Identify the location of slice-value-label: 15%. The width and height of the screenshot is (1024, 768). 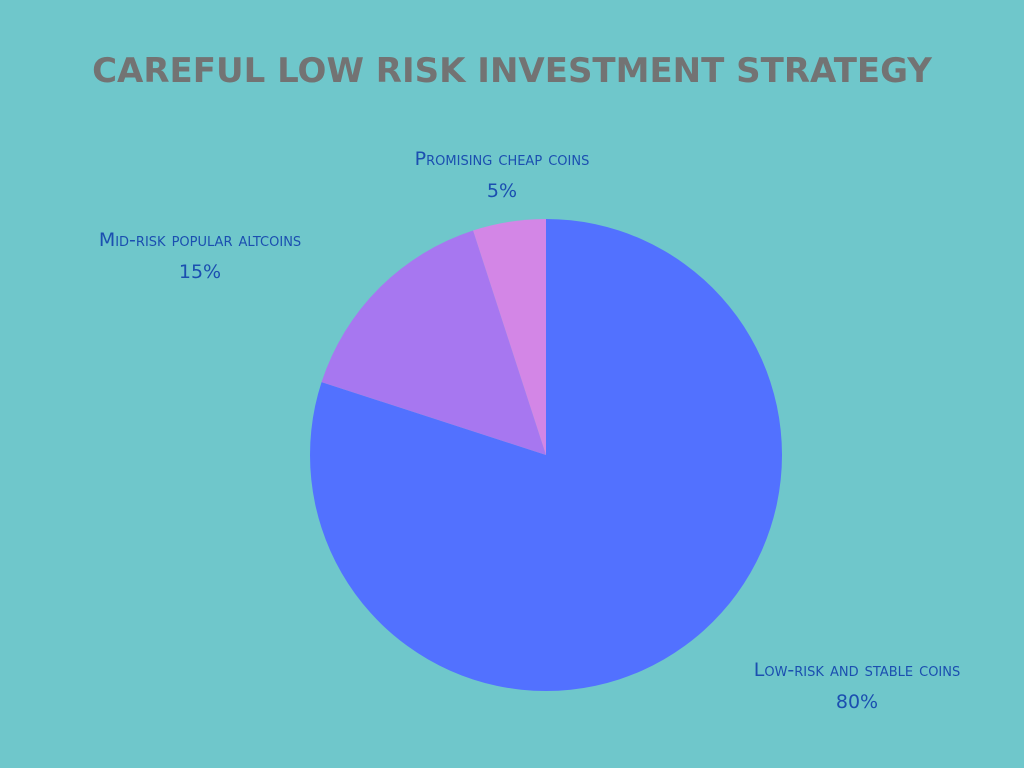
(200, 272).